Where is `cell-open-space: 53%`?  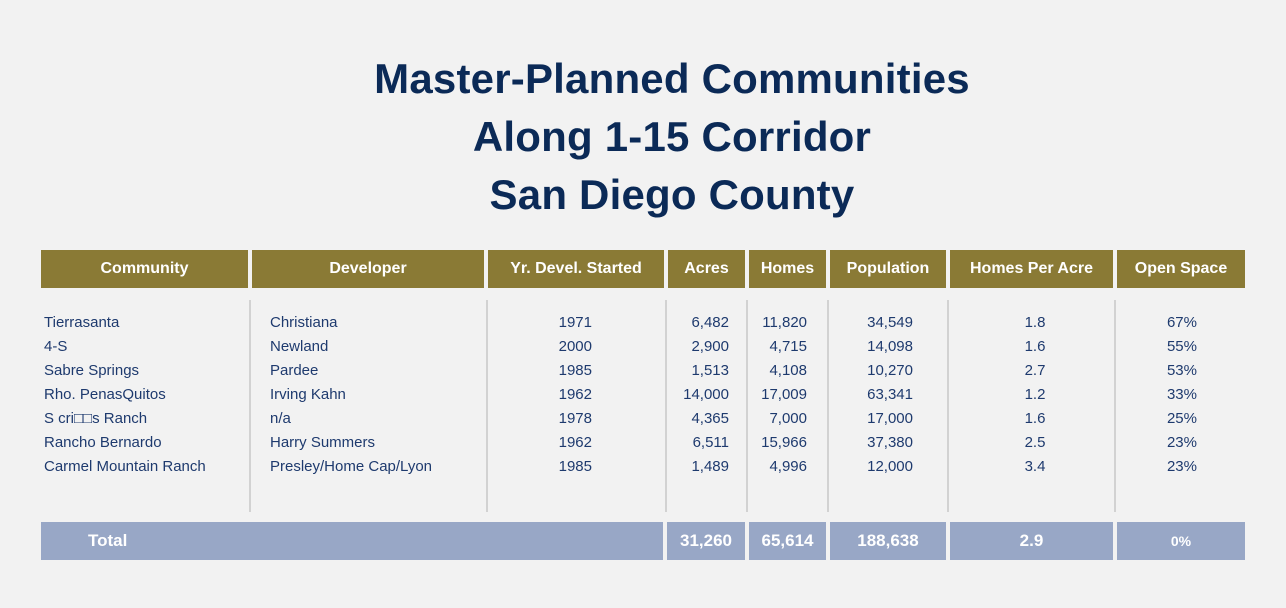 cell-open-space: 53% is located at coordinates (1181, 370).